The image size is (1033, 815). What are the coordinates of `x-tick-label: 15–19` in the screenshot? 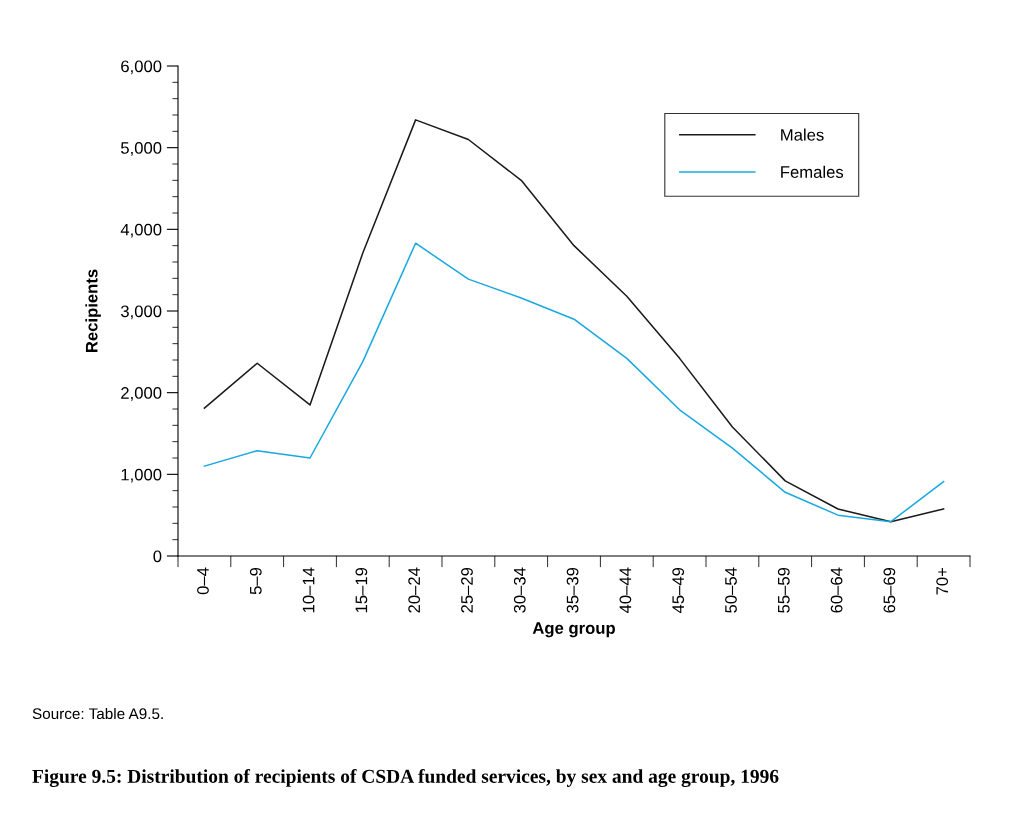 It's located at (361, 590).